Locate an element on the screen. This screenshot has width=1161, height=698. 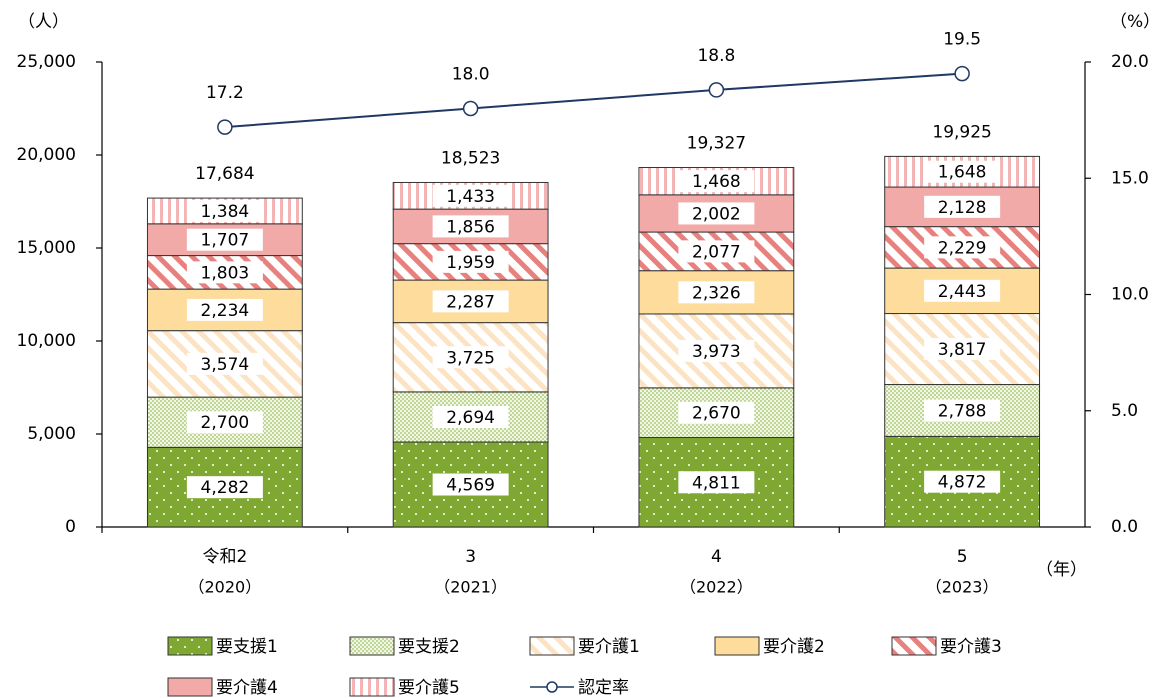
value-label: 4,872 is located at coordinates (962, 483).